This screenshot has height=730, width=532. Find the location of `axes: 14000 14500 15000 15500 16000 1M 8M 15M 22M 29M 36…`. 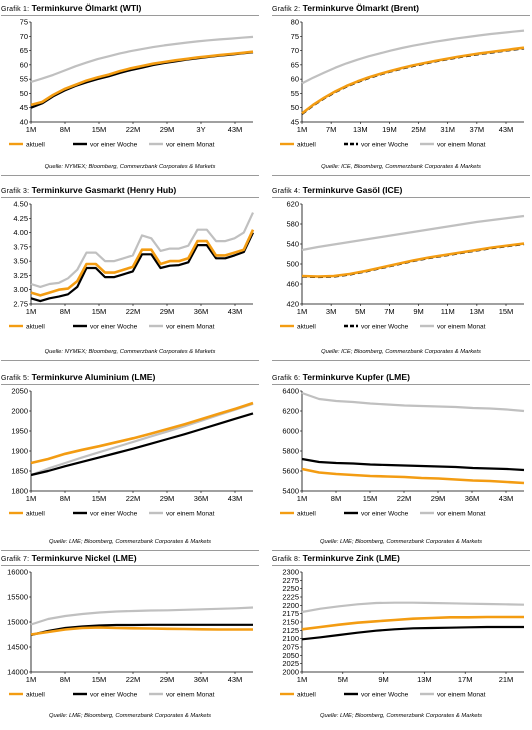

axes: 14000 14500 15000 15500 16000 1M 8M 15M 22M 29M 36… is located at coordinates (130, 626).